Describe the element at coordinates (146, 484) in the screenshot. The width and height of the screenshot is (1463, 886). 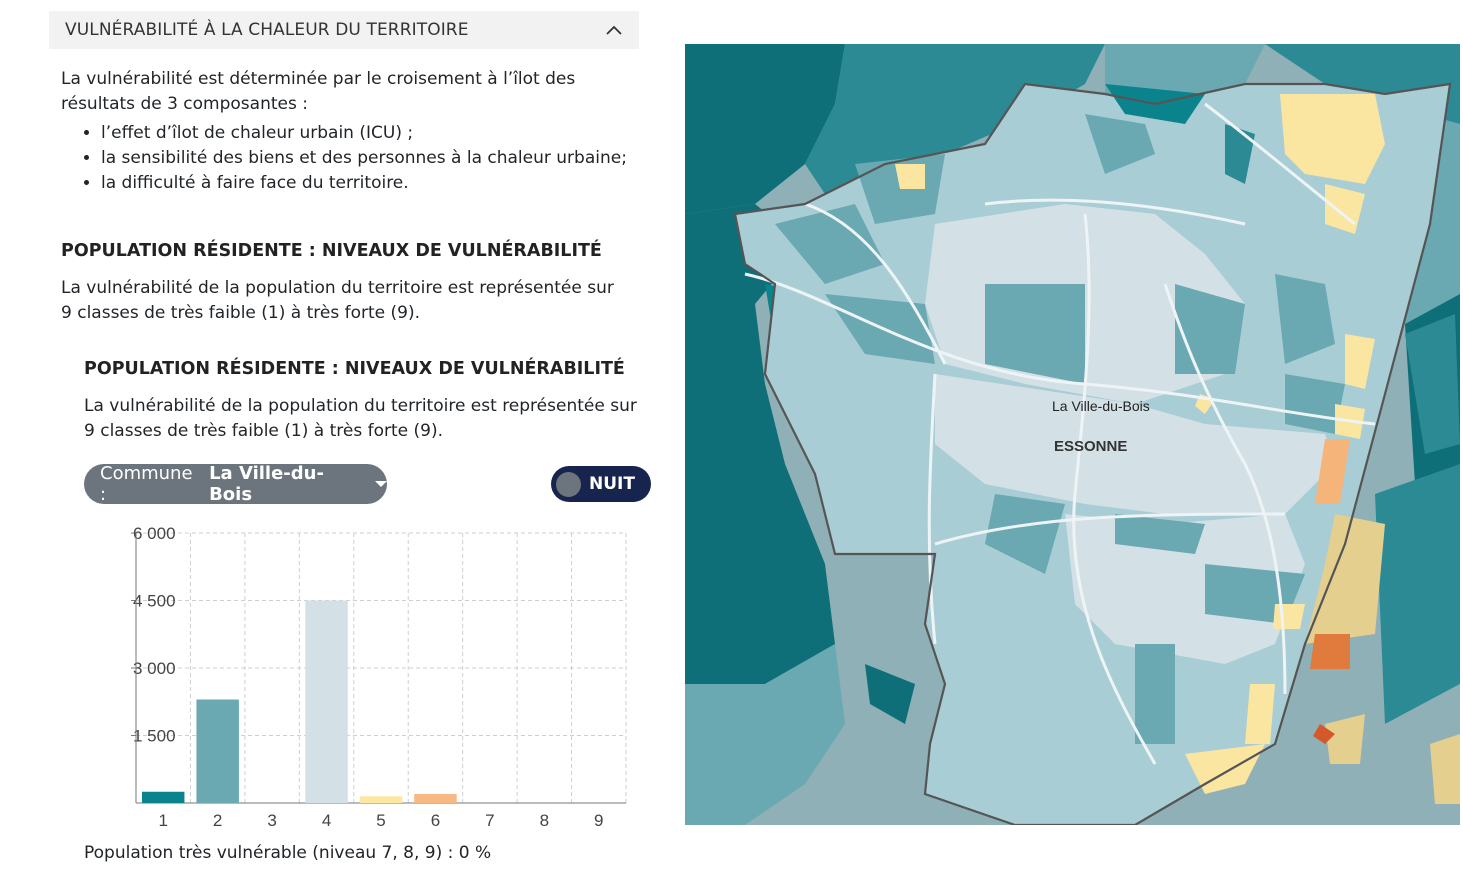
I see `commune-prefix: Commune :` at that location.